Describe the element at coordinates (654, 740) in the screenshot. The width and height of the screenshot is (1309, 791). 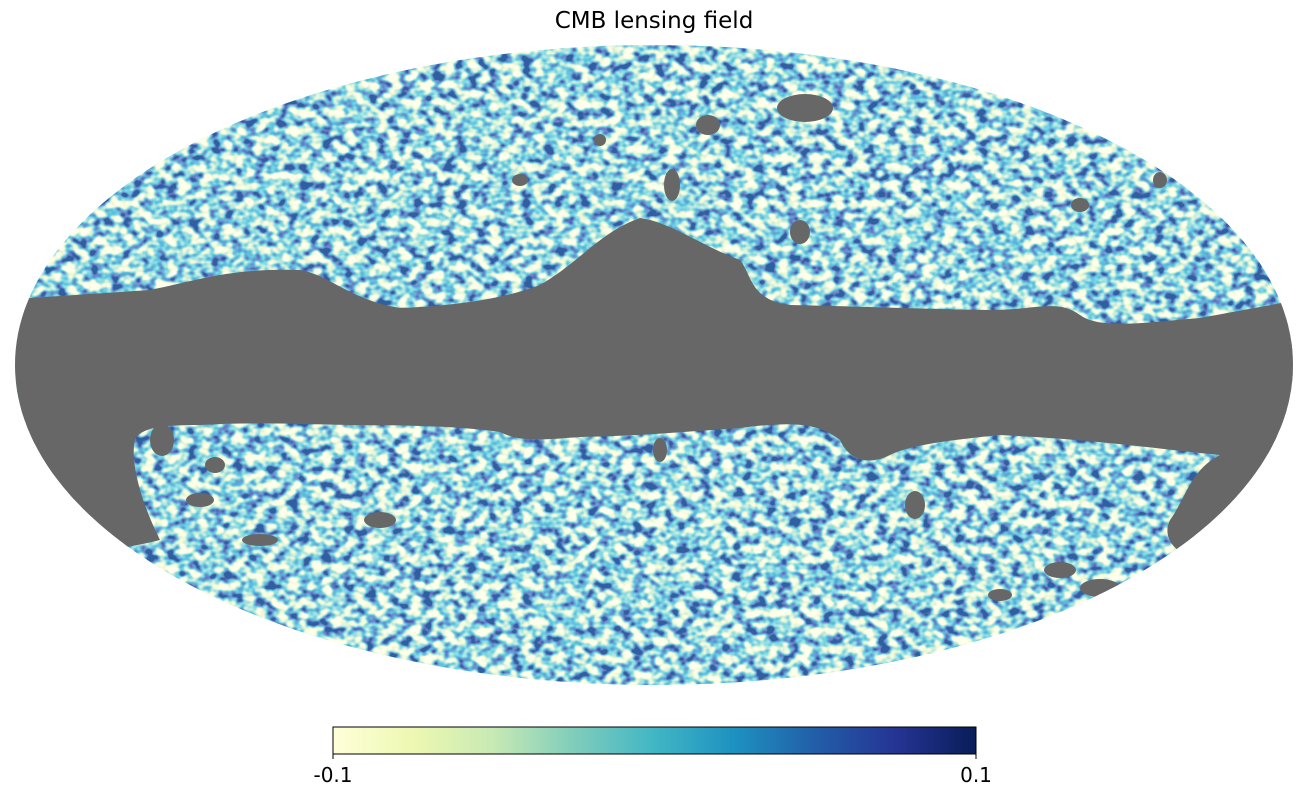
I see `colorbar` at that location.